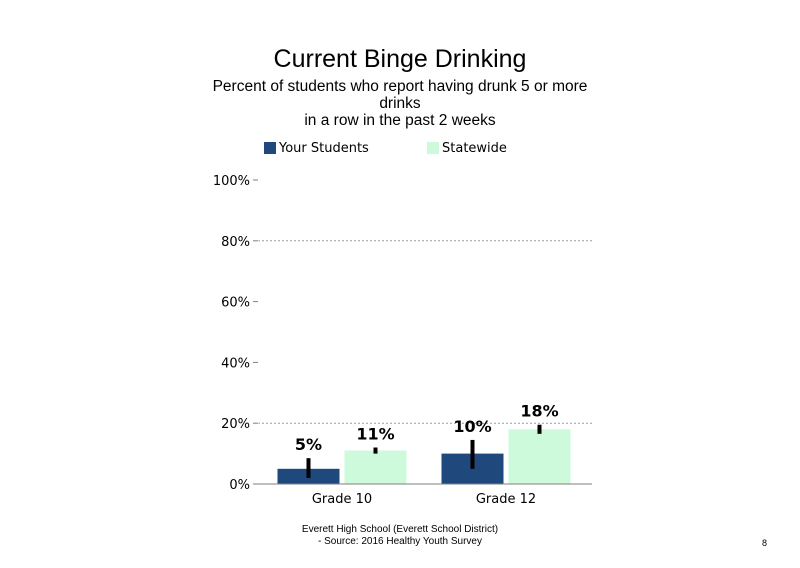  What do you see at coordinates (235, 242) in the screenshot?
I see `y-tick-label: 80%` at bounding box center [235, 242].